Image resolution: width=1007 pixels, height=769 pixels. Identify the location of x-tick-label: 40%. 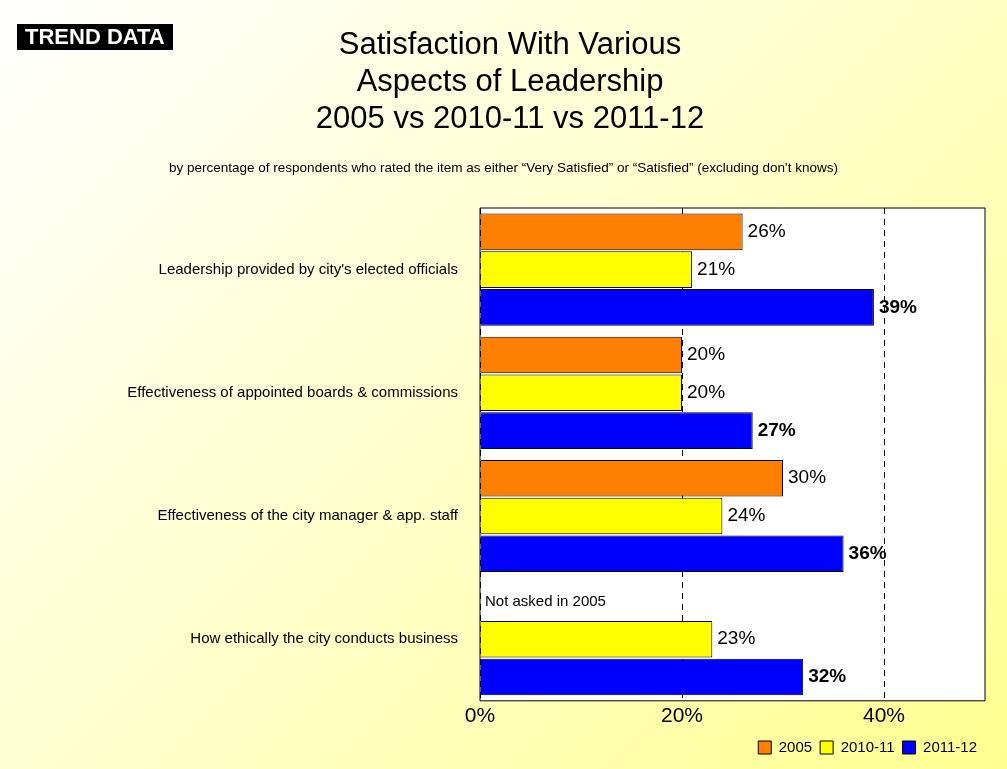
(884, 715).